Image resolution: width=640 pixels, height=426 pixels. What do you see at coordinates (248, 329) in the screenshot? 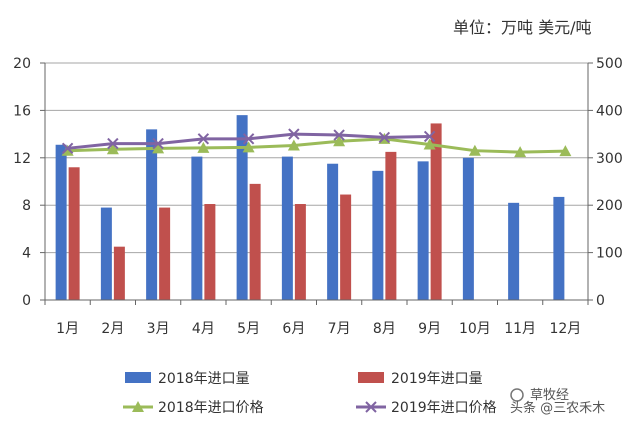
I see `x-tick-label: 5月` at bounding box center [248, 329].